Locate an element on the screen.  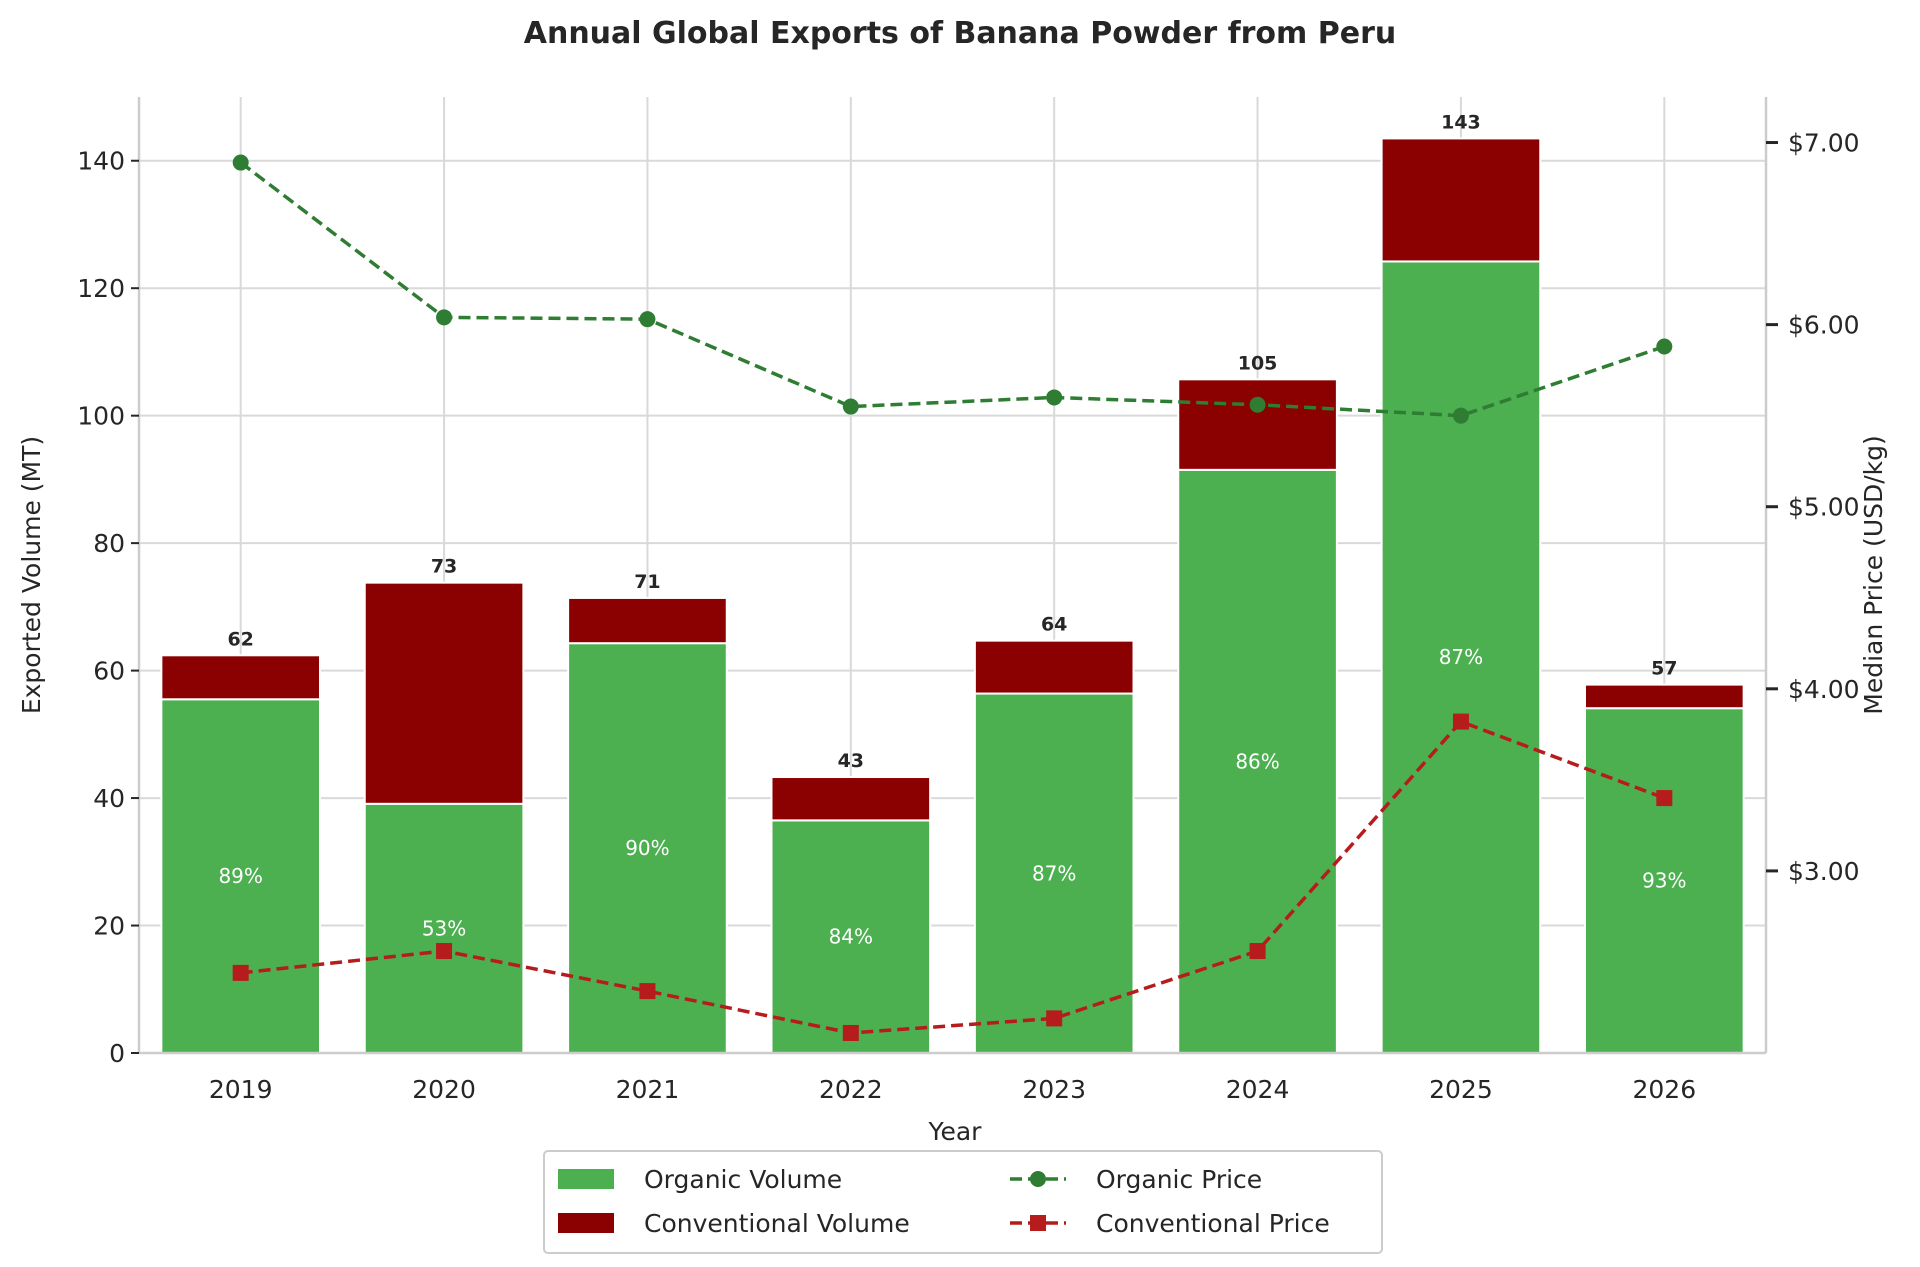
x-tick-label: 2023 is located at coordinates (1054, 1089).